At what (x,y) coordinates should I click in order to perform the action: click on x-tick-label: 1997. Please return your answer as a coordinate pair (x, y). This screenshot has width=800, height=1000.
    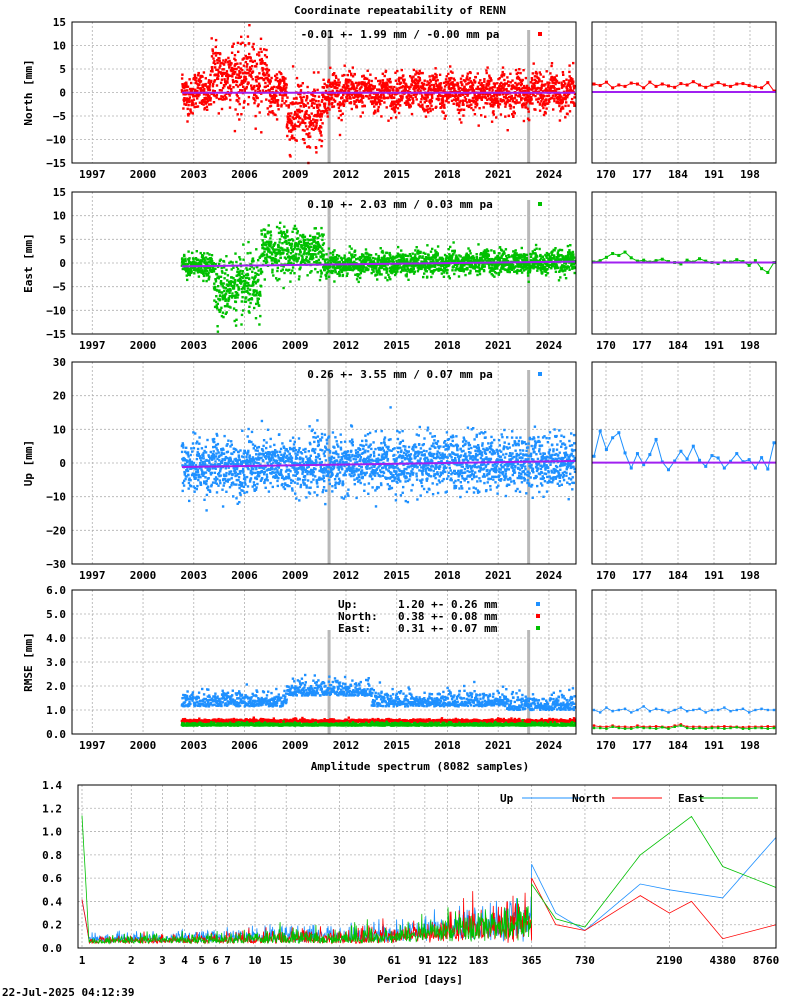
    Looking at the image, I should click on (92, 174).